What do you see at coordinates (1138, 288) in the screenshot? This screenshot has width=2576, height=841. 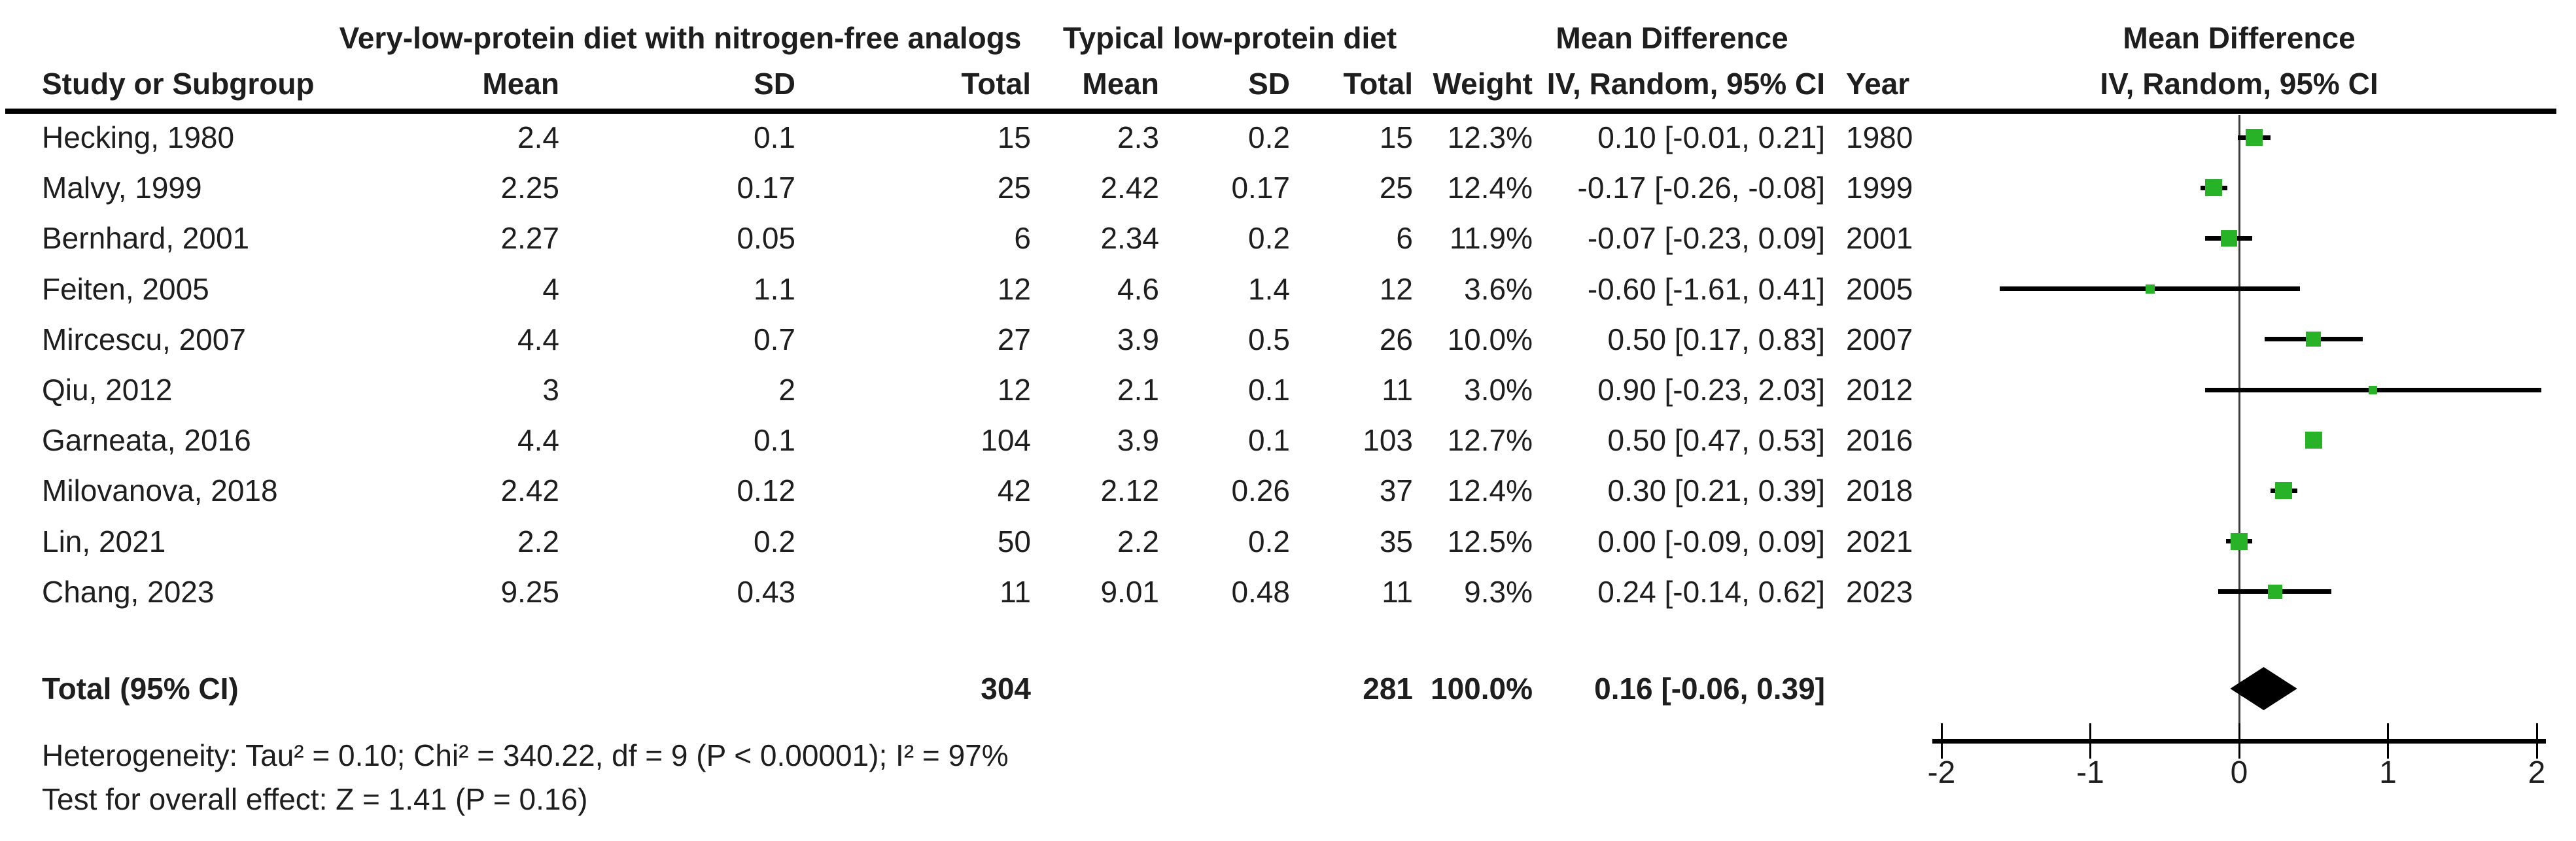 I see `cell-mean2: 4.6` at bounding box center [1138, 288].